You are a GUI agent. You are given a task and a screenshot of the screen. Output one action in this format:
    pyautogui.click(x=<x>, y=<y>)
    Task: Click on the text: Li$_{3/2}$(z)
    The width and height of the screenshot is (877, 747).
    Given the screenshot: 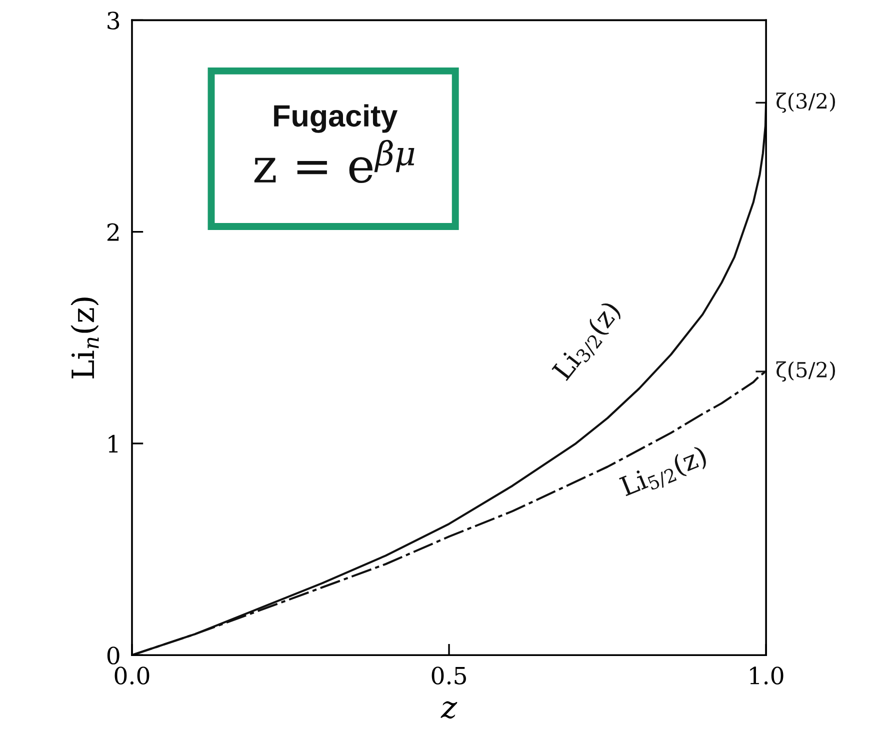 What is the action you would take?
    pyautogui.click(x=588, y=342)
    